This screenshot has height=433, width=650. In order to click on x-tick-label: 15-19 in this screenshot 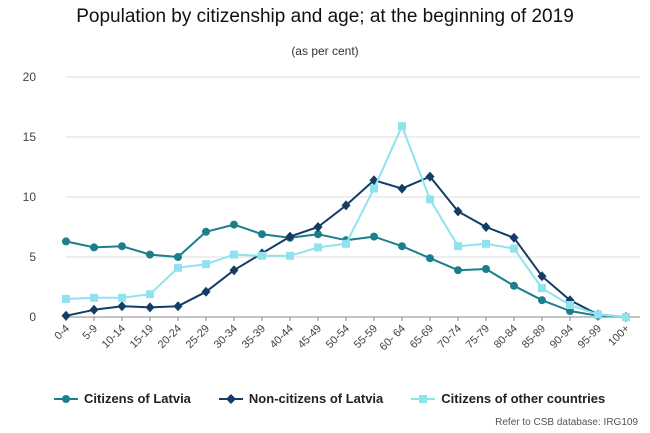, I will do `click(142, 337)`.